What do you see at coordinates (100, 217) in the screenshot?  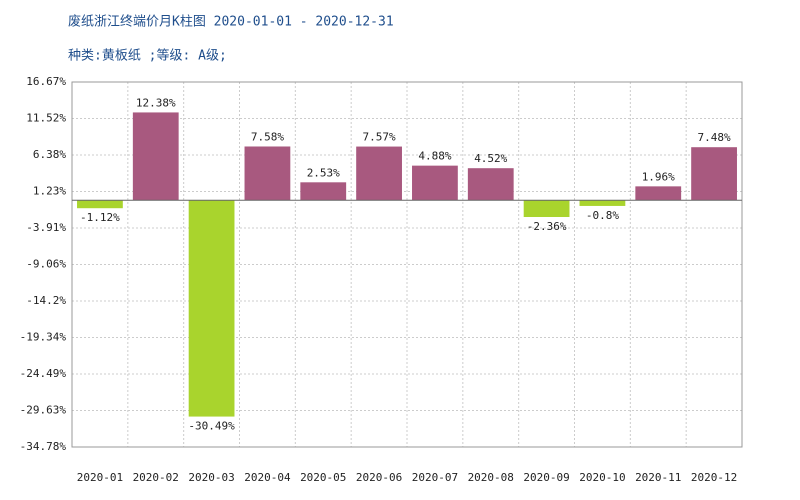 I see `value-label: -1.12%` at bounding box center [100, 217].